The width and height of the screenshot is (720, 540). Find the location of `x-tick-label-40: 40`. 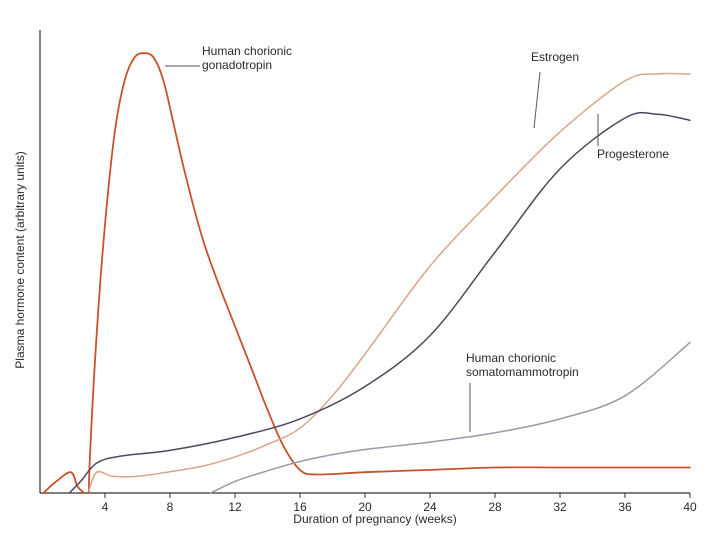

x-tick-label-40: 40 is located at coordinates (690, 507).